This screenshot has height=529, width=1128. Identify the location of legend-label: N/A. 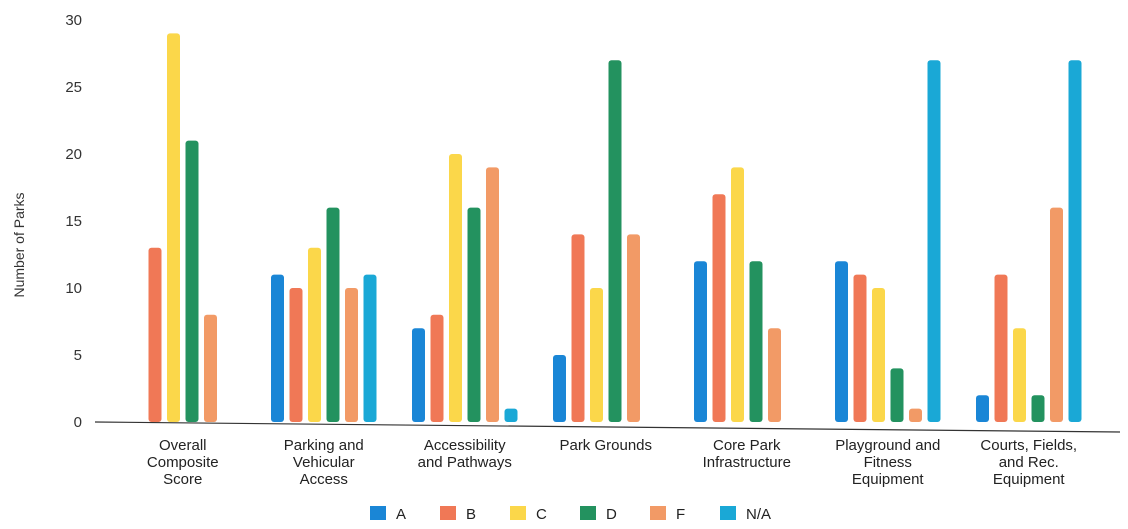
(758, 514).